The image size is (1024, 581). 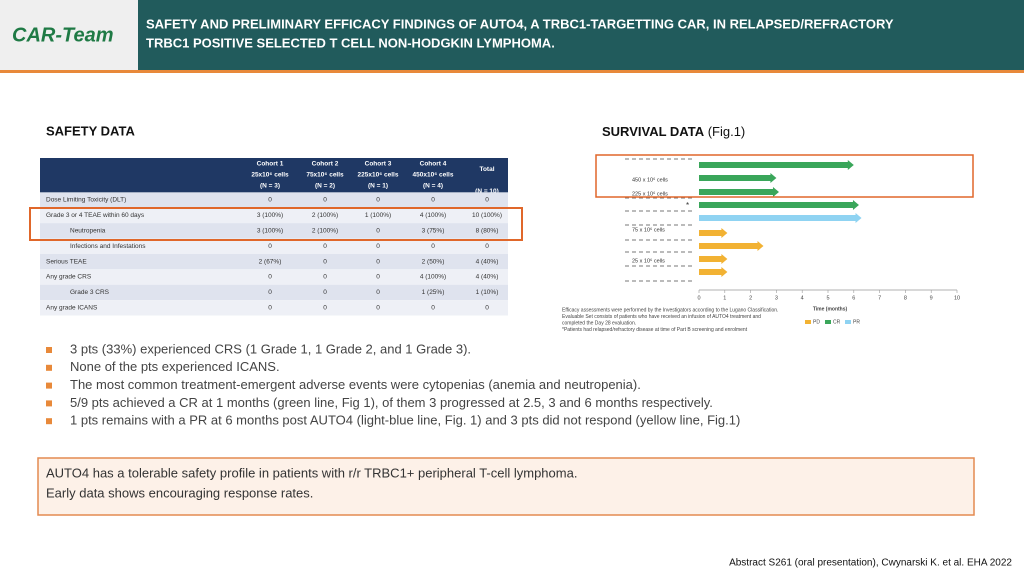 What do you see at coordinates (378, 215) in the screenshot?
I see `table-cell: 1 (100%)` at bounding box center [378, 215].